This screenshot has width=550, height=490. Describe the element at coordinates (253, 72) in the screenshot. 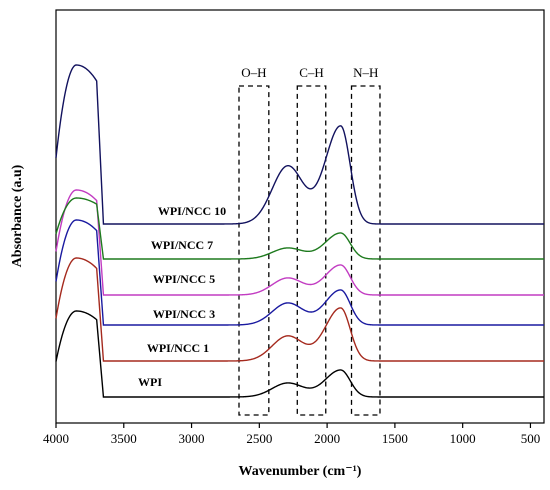

I see `band-label-1: O–H` at that location.